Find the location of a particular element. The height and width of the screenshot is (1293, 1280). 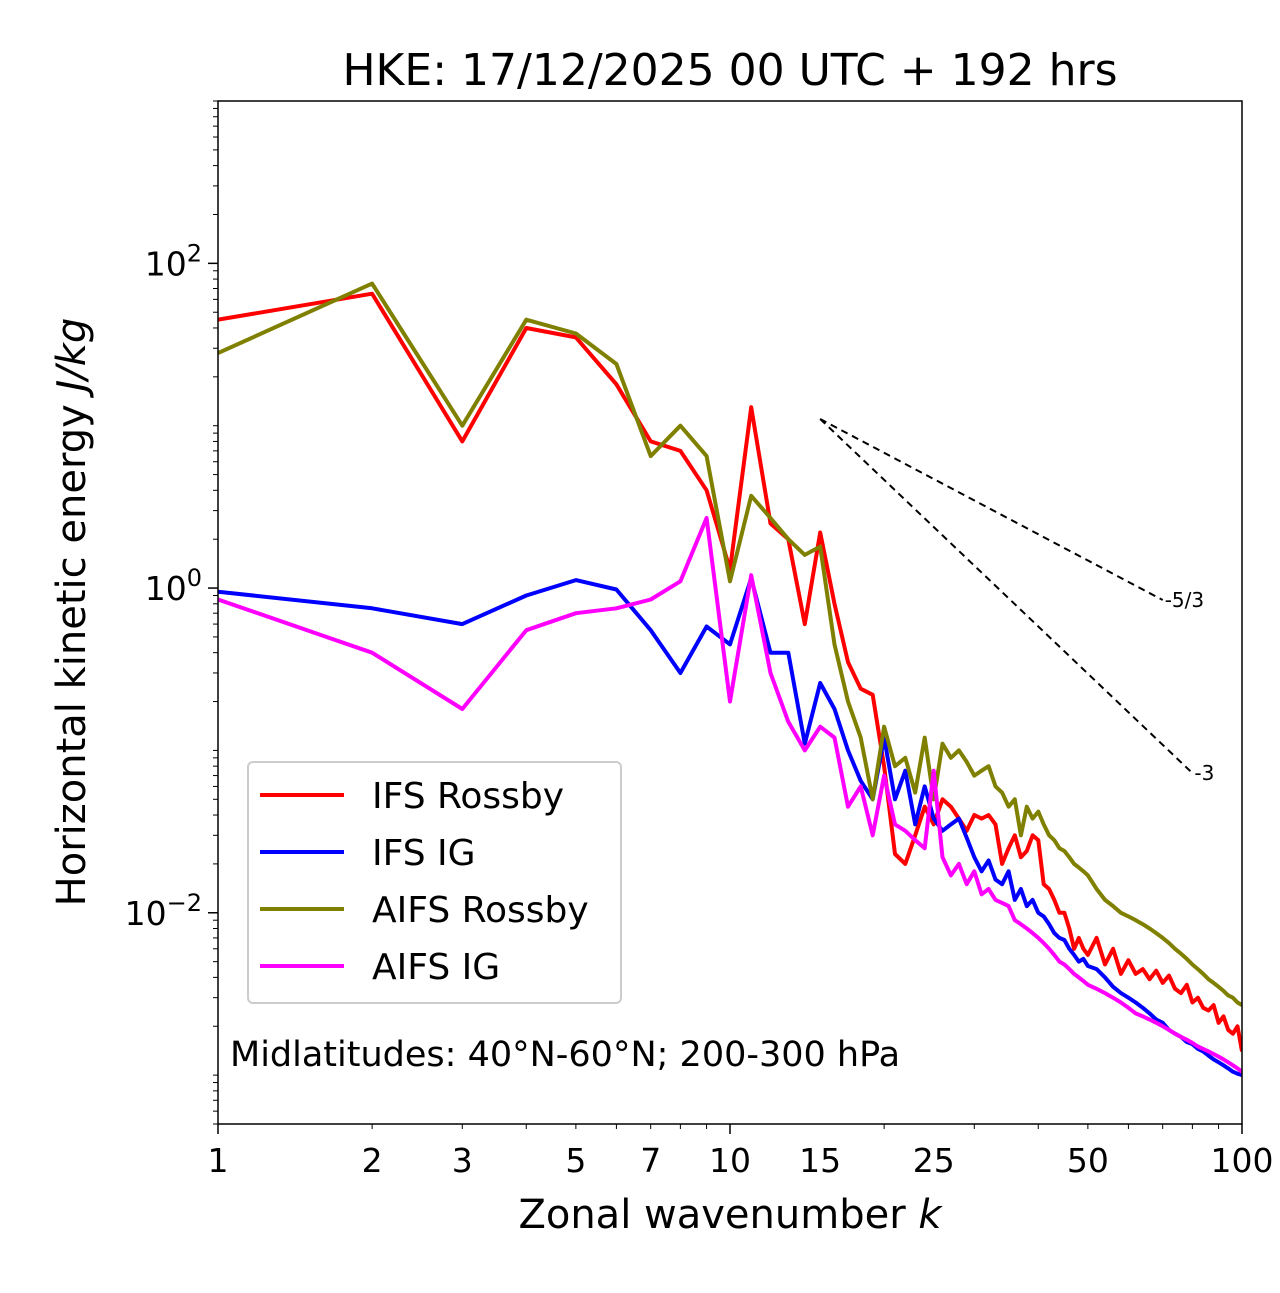

region-annotation: Midlatitudes: 40°N-60°N; 200-300 hPa is located at coordinates (565, 1055).